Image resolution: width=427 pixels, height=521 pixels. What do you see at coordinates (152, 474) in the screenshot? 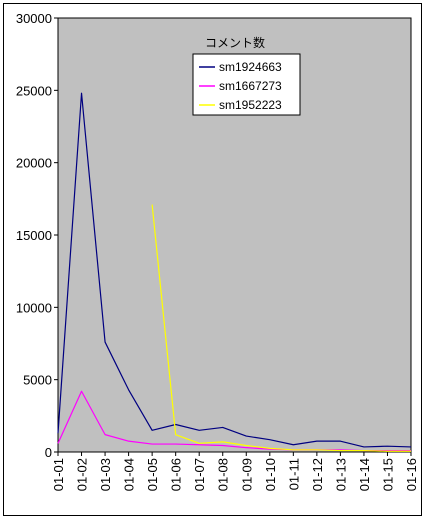
I see `x-tick-label: 01-05` at bounding box center [152, 474].